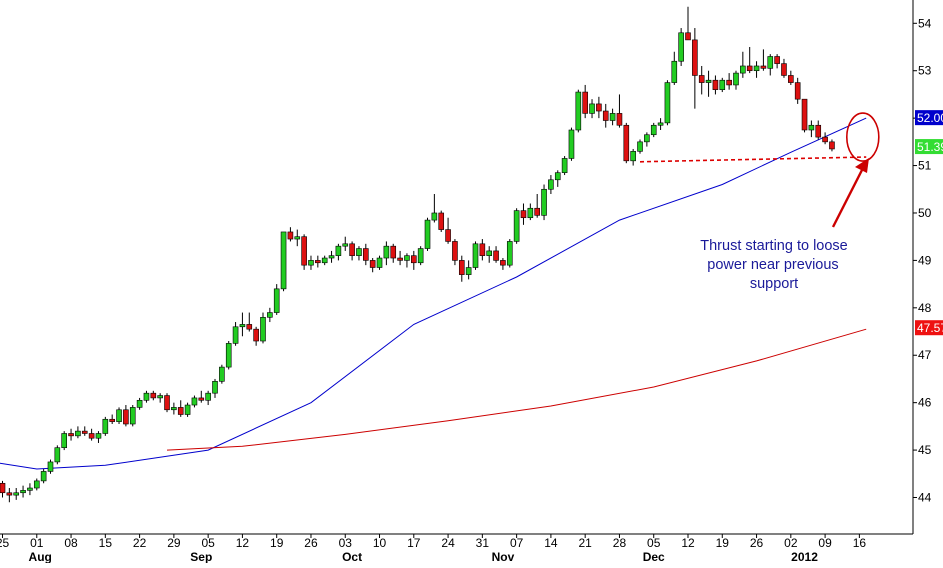 The image size is (943, 568). I want to click on y-tick-label: 44, so click(925, 498).